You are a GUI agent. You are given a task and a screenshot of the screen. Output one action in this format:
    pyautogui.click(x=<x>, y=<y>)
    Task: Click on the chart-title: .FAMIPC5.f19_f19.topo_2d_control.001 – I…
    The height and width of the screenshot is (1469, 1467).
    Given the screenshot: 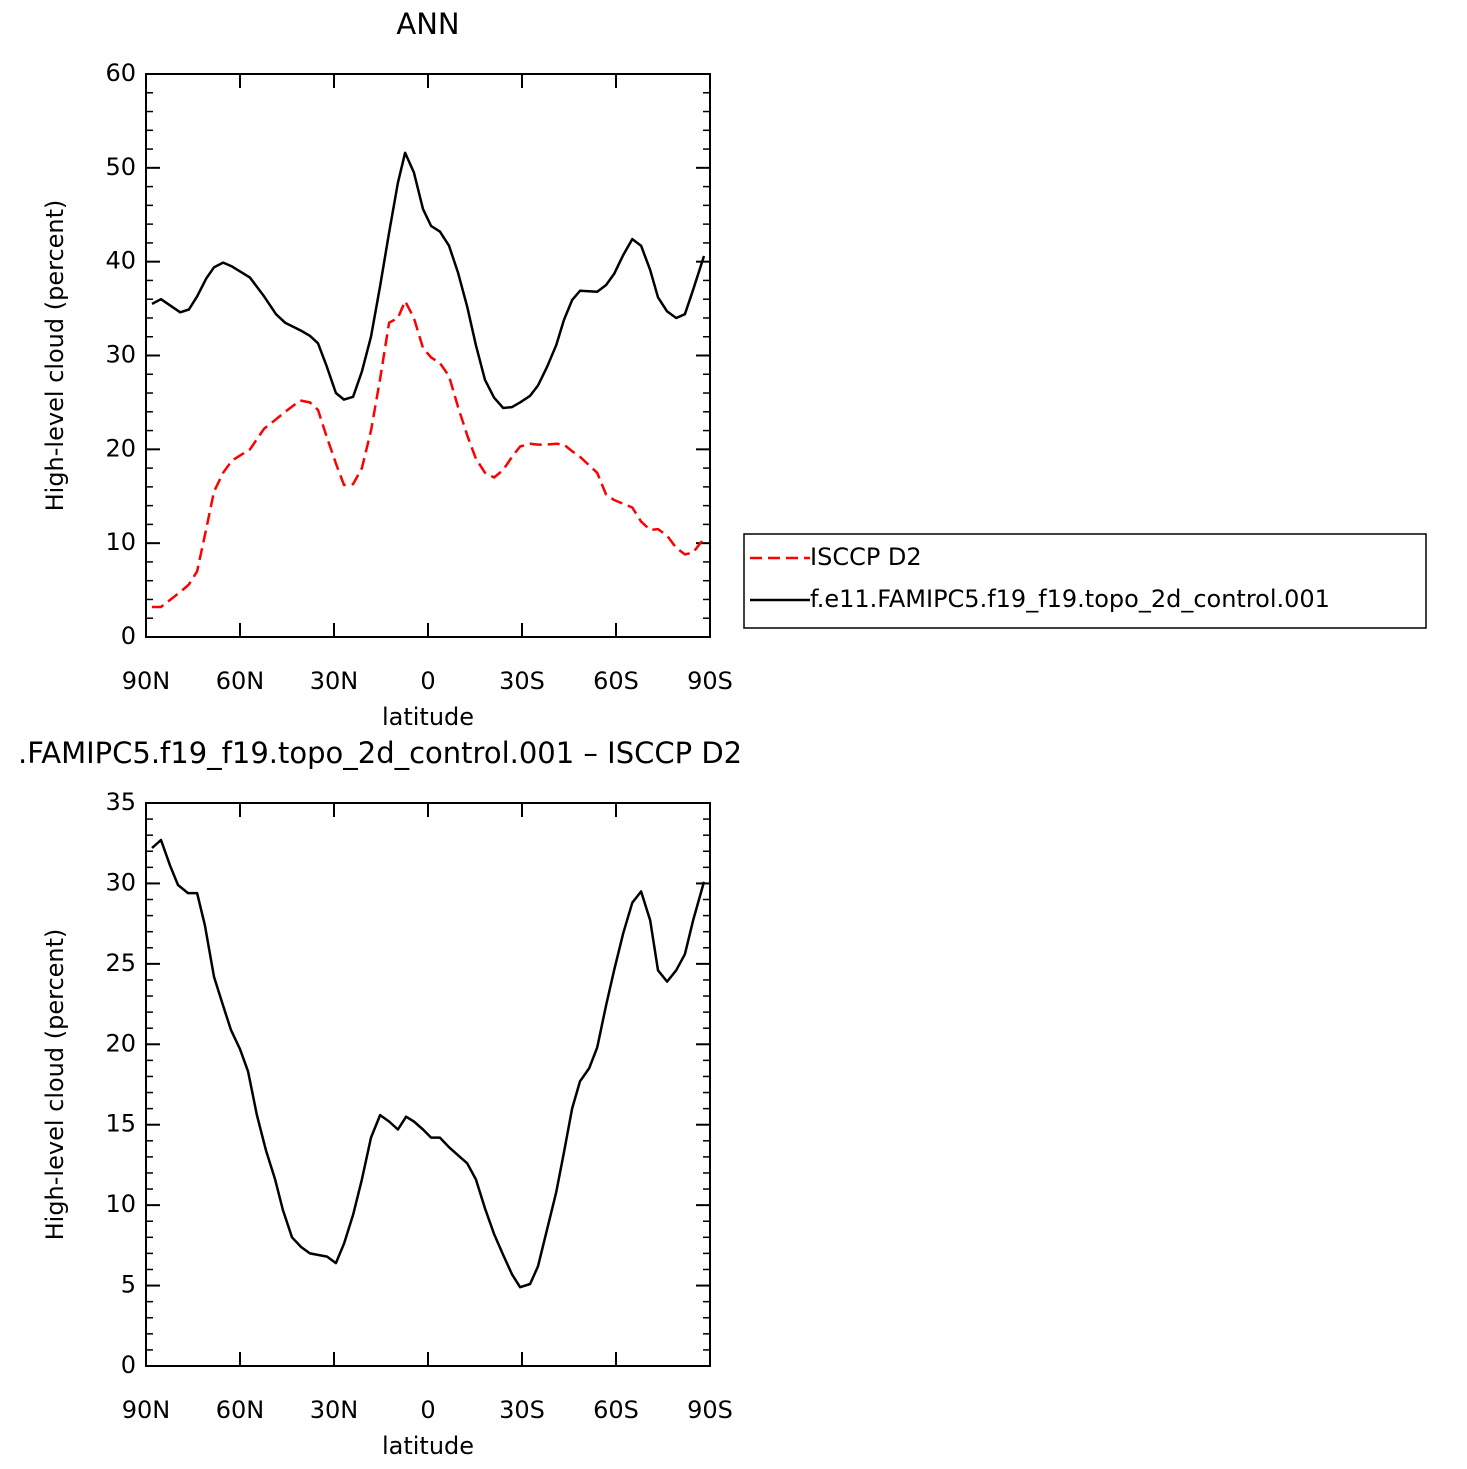 What is the action you would take?
    pyautogui.click(x=380, y=753)
    